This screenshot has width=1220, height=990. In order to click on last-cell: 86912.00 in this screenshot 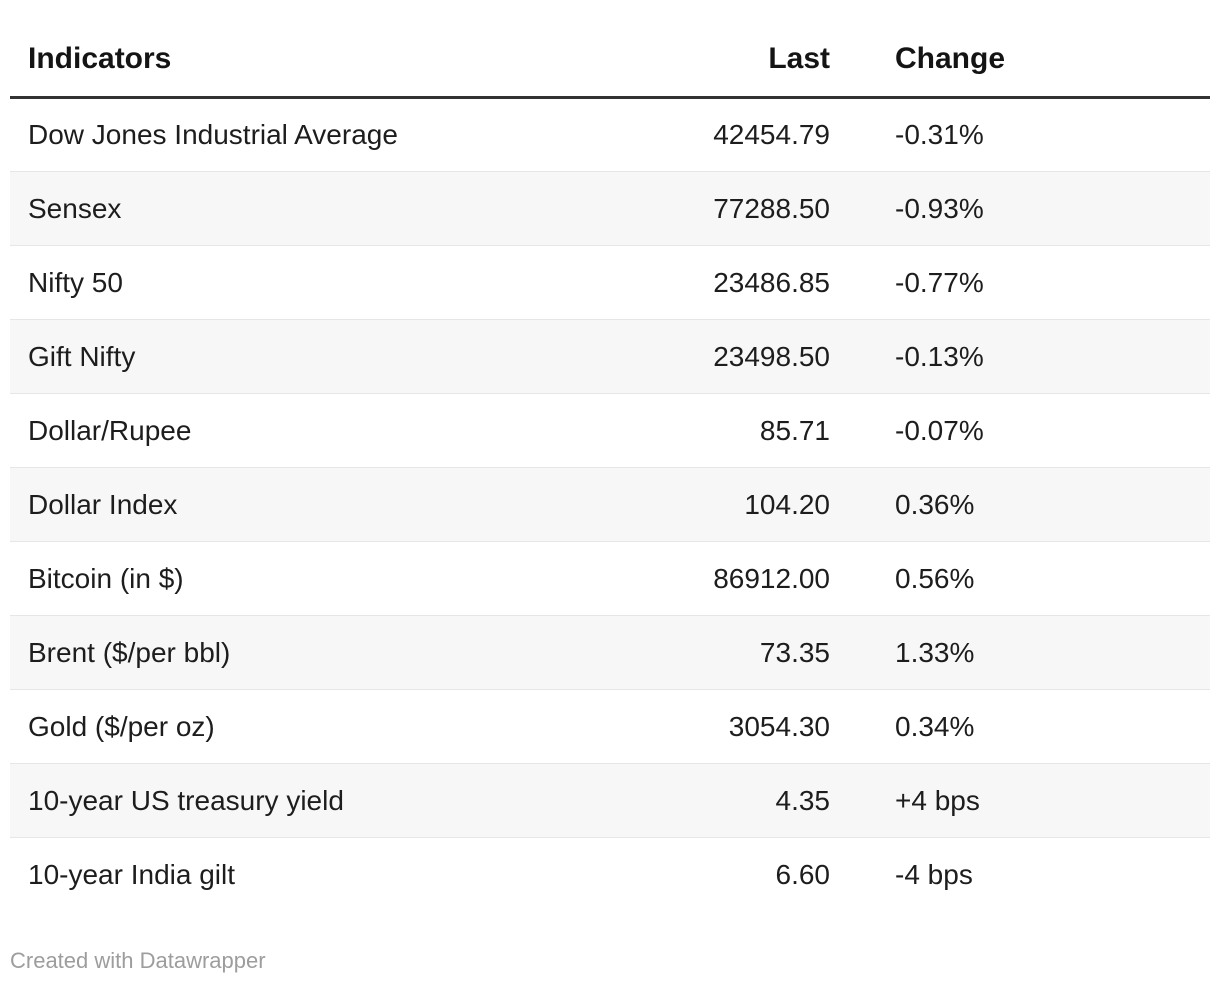, I will do `click(730, 578)`.